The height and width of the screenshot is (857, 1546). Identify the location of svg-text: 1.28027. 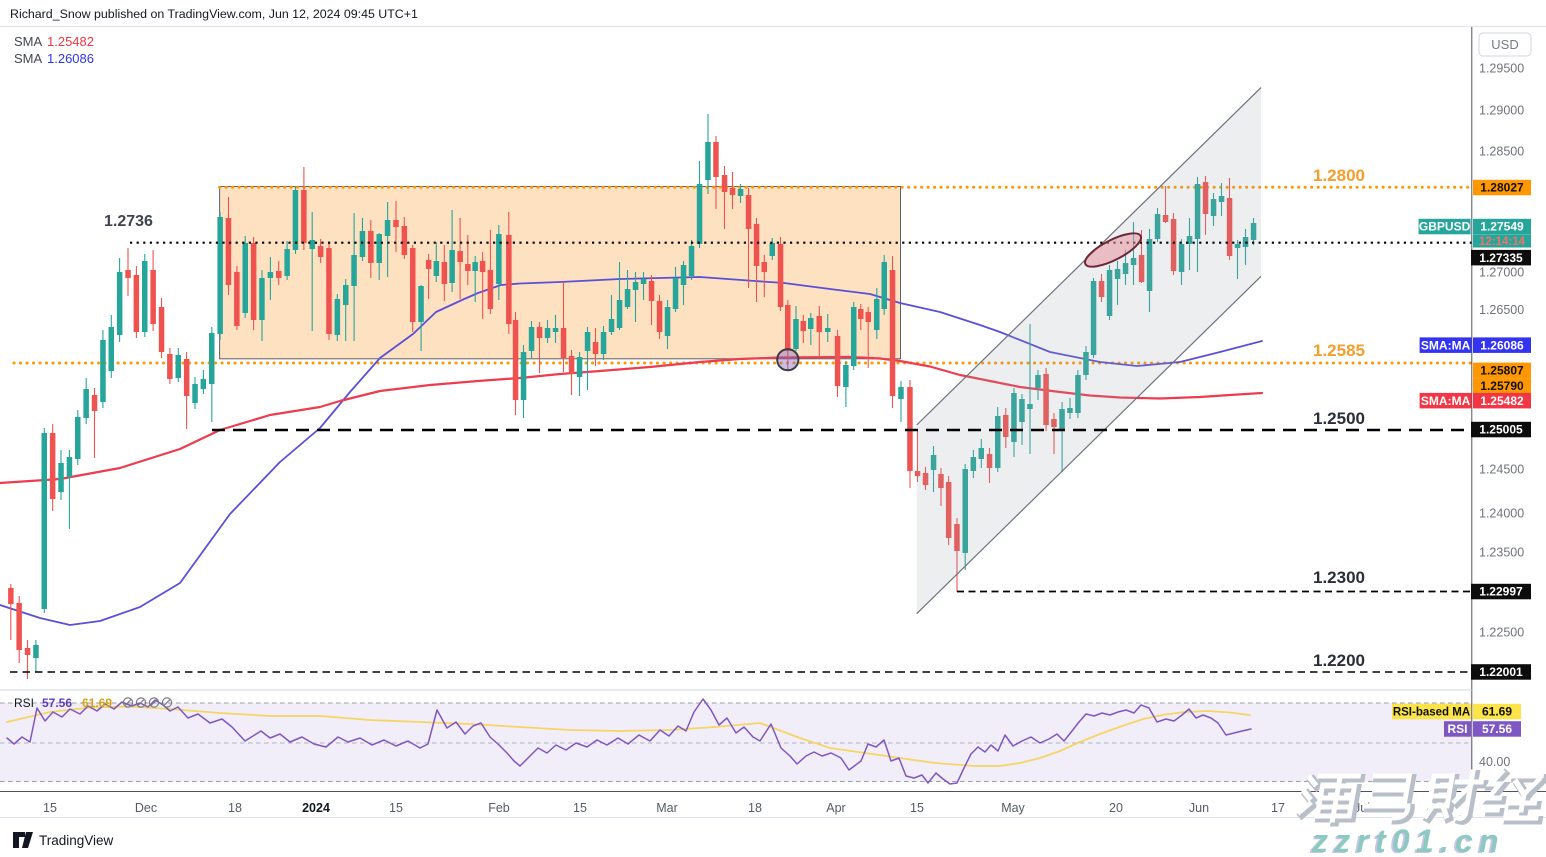
(1502, 188).